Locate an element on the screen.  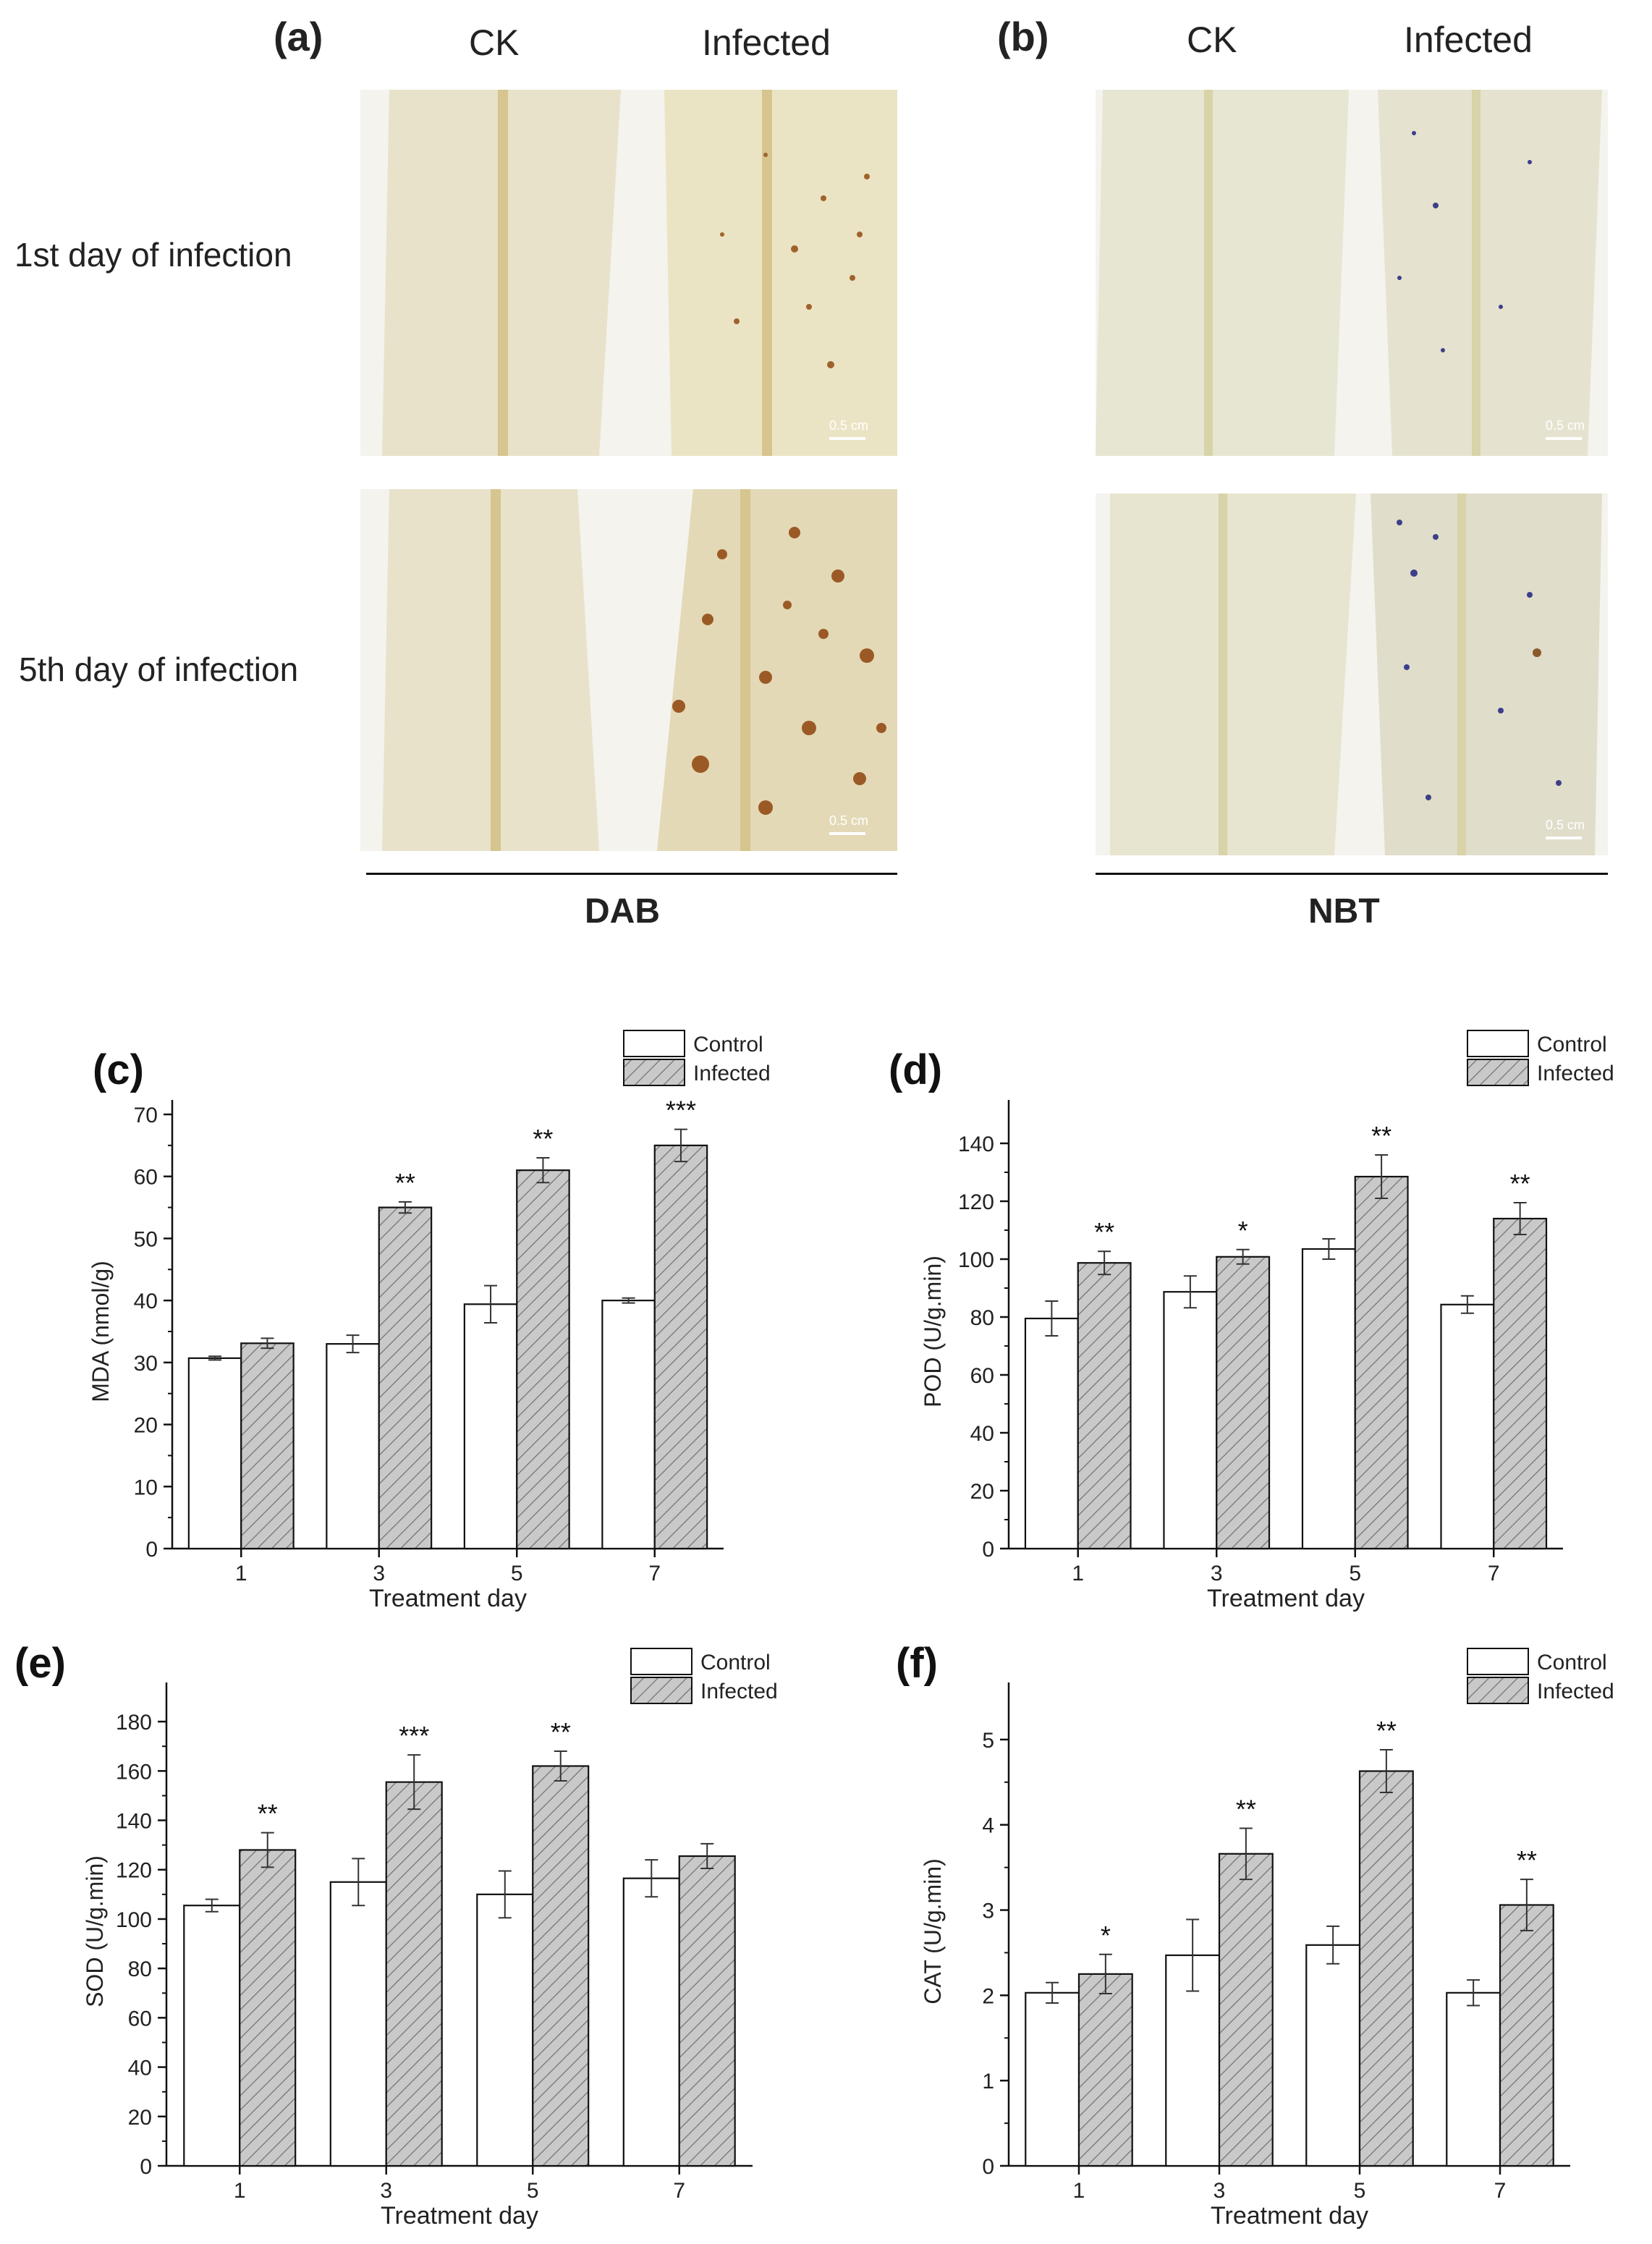
y-tick-label: 2 is located at coordinates (988, 1996).